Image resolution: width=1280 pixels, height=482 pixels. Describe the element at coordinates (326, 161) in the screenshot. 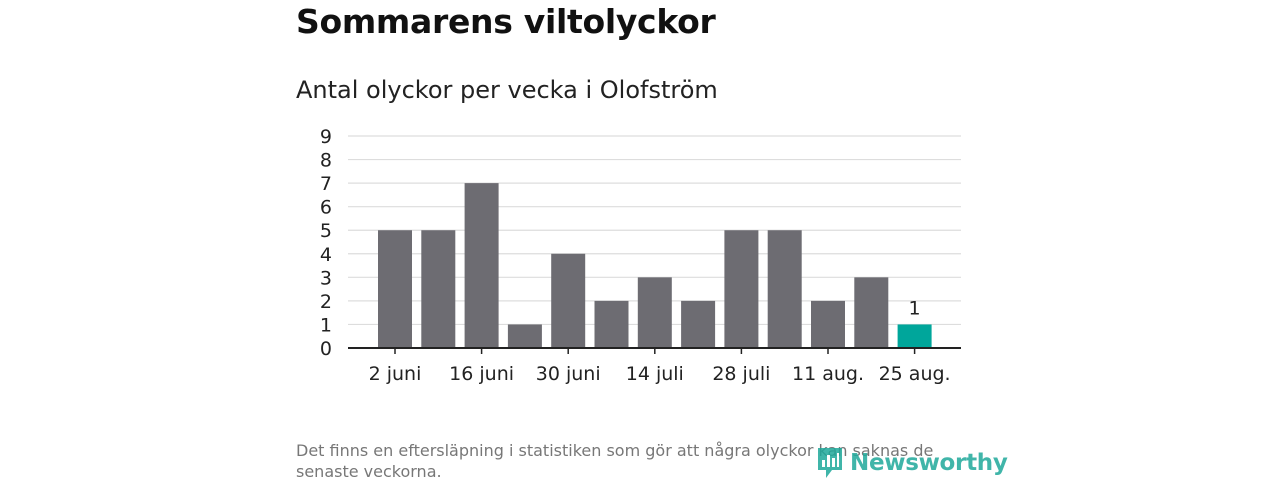

I see `y-tick-label: 8` at that location.